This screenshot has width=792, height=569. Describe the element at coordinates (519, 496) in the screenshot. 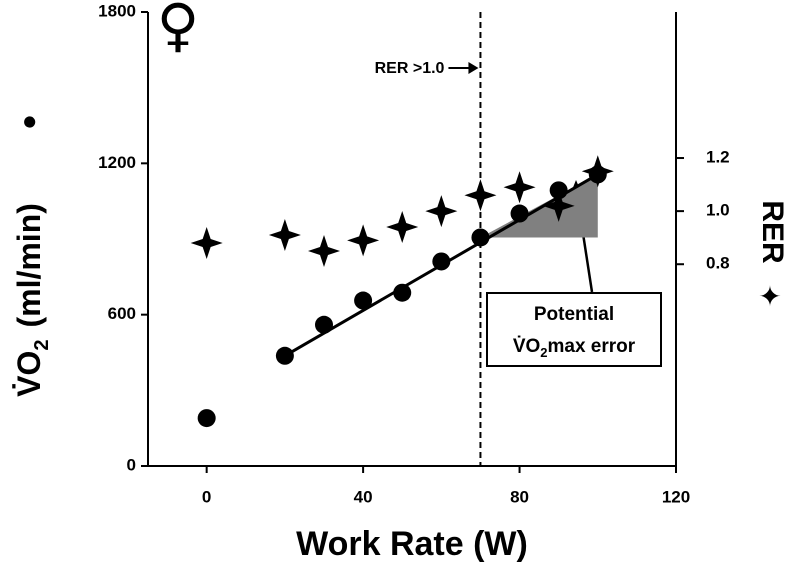

I see `x-tick-label: 80` at that location.